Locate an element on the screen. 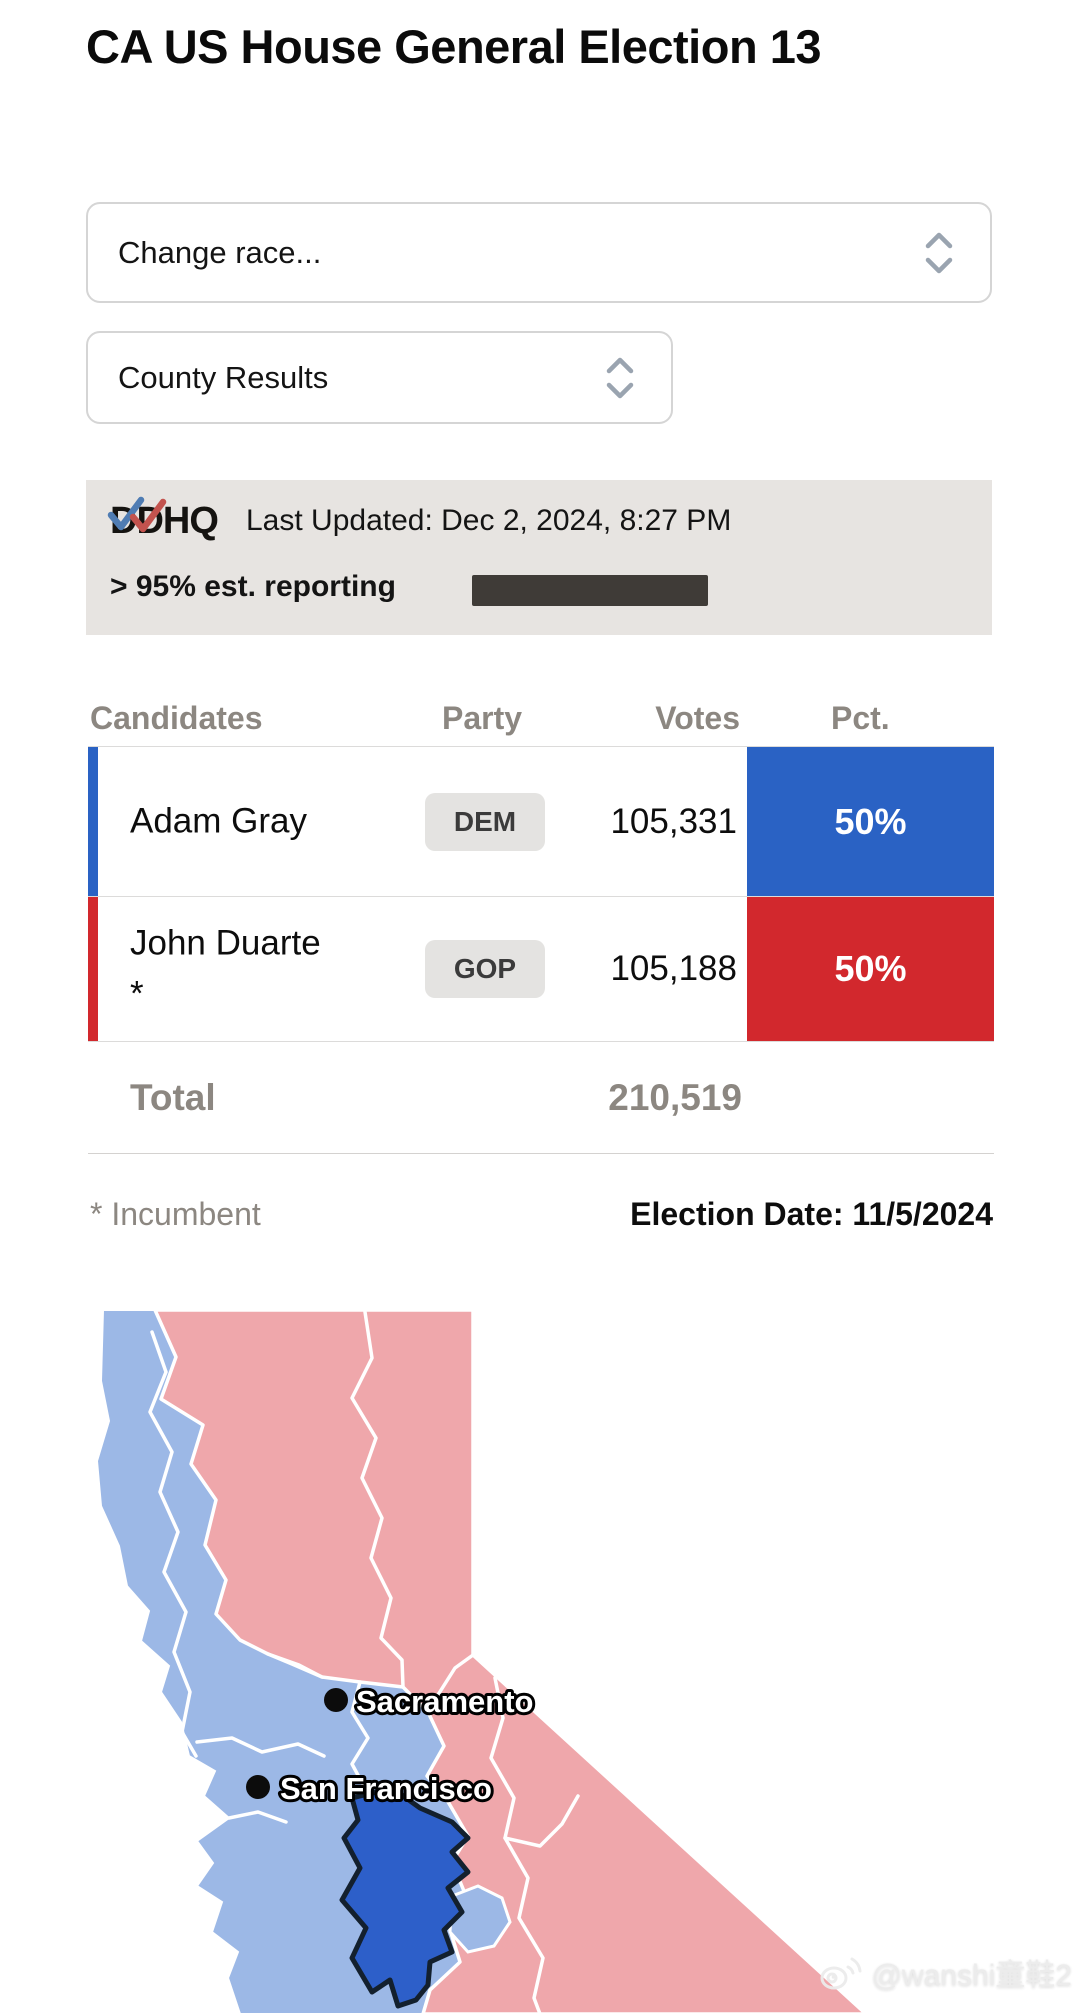 This screenshot has height=2014, width=1079. election-date: Election Date: 11/5/2024 is located at coordinates (811, 1214).